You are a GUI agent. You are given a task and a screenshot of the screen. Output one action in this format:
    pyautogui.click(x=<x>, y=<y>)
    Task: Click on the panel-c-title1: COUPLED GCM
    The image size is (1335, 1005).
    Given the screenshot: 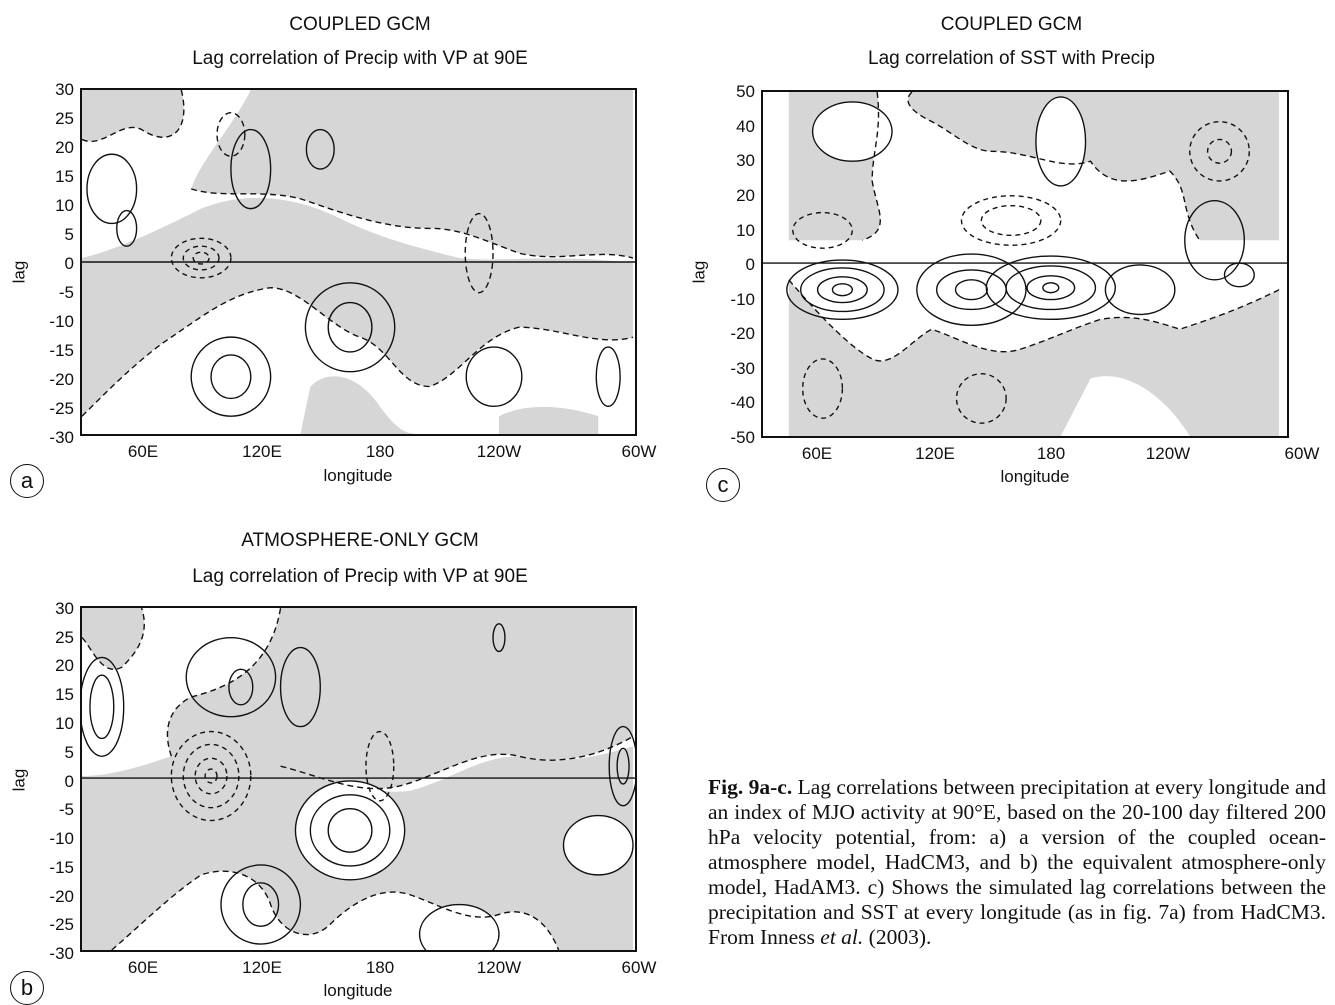 What is the action you would take?
    pyautogui.click(x=1011, y=24)
    